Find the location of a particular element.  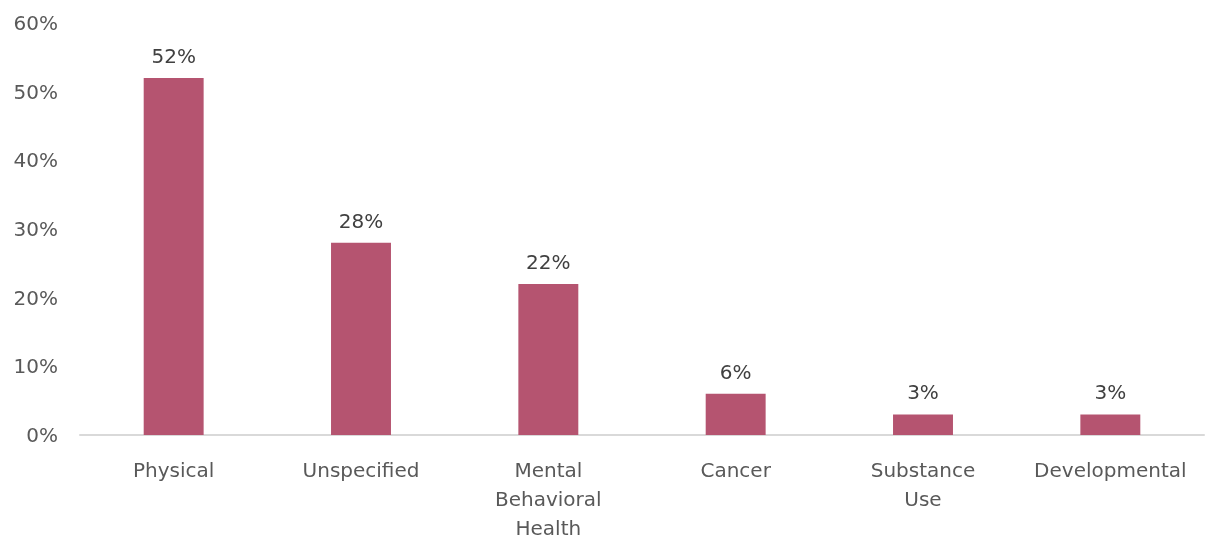

y-tick-label: 10% is located at coordinates (35, 366).